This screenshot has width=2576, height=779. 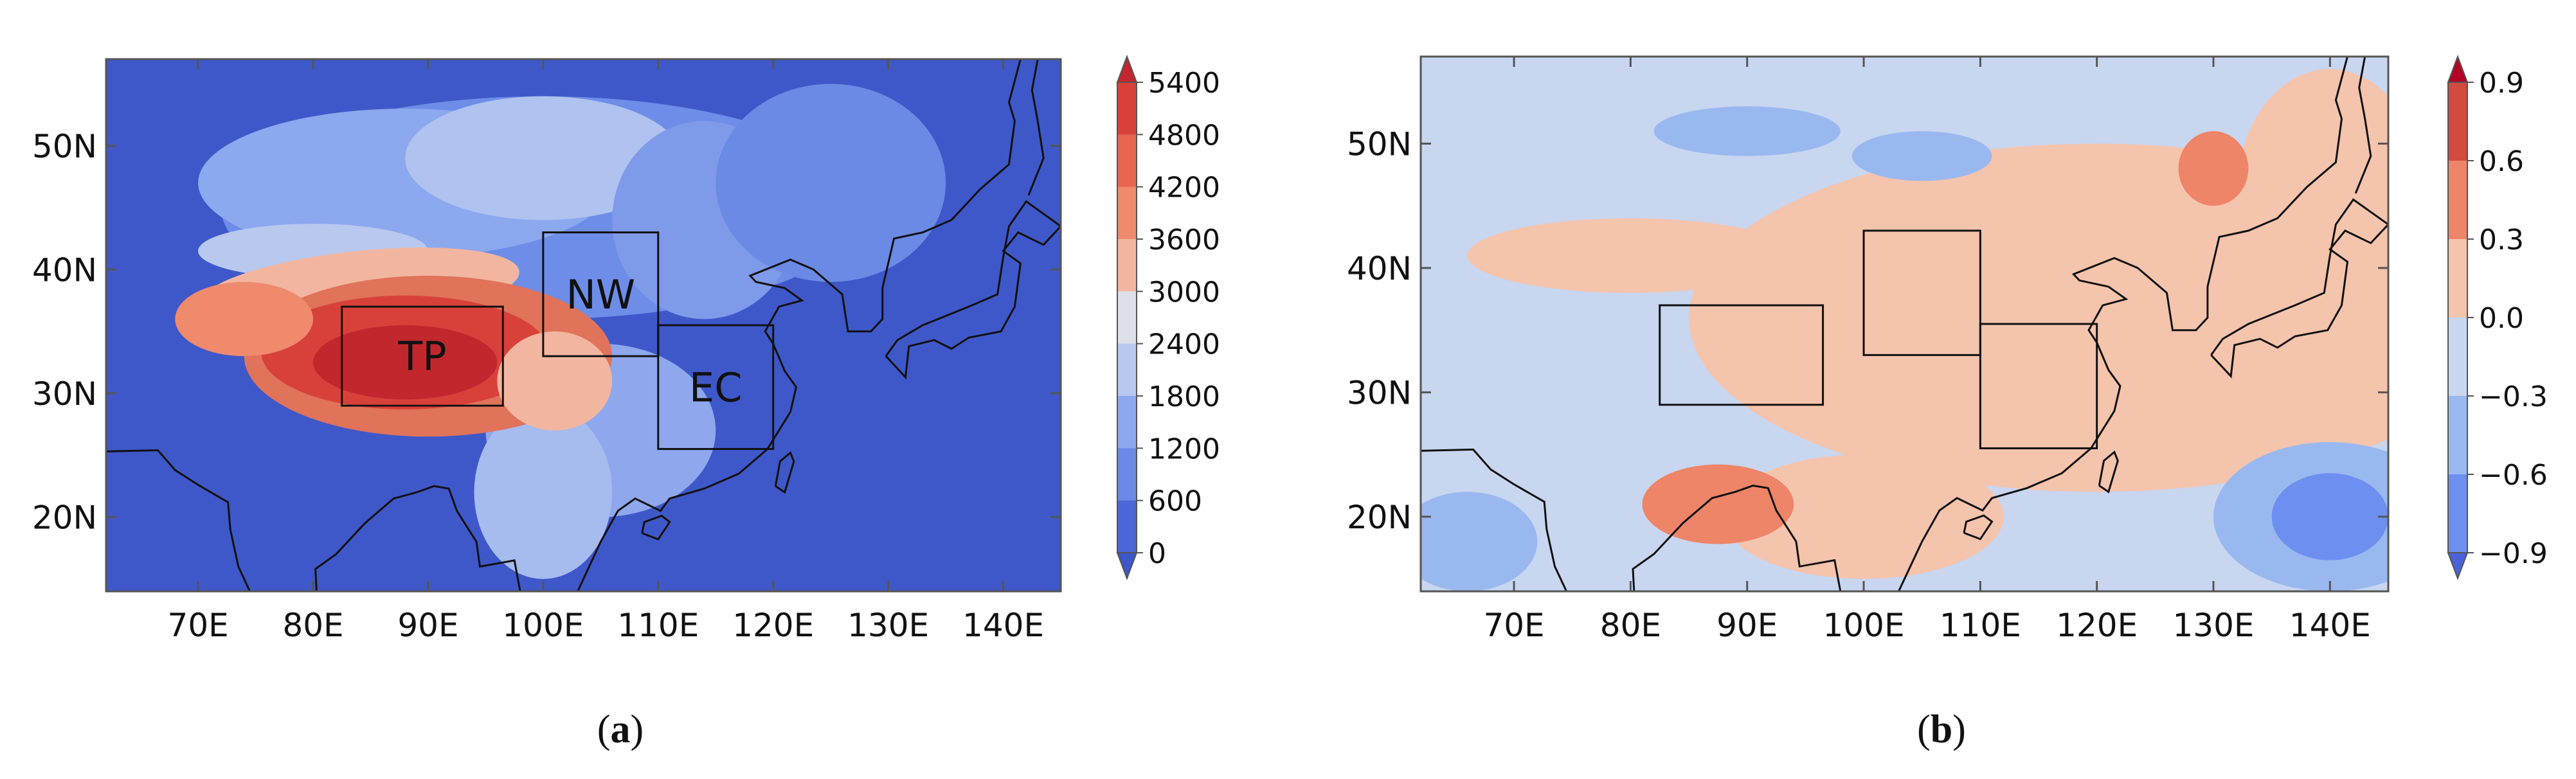 What do you see at coordinates (2513, 553) in the screenshot?
I see `colorbar-label: −0.9` at bounding box center [2513, 553].